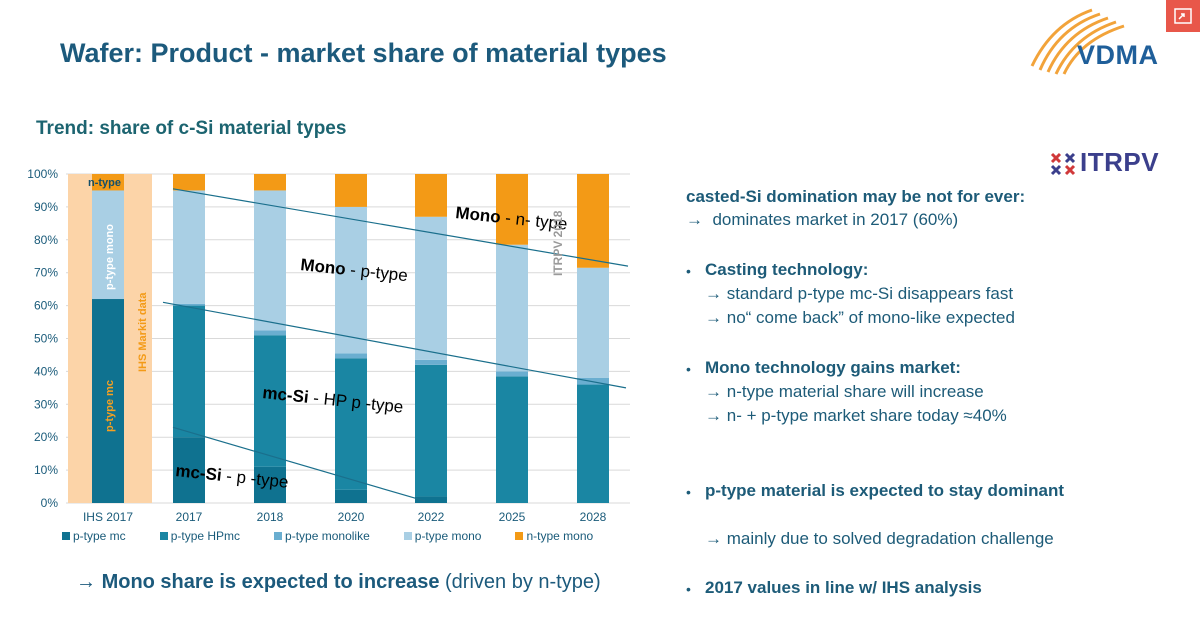  Describe the element at coordinates (270, 517) in the screenshot. I see `x-tick-label: 2018` at that location.